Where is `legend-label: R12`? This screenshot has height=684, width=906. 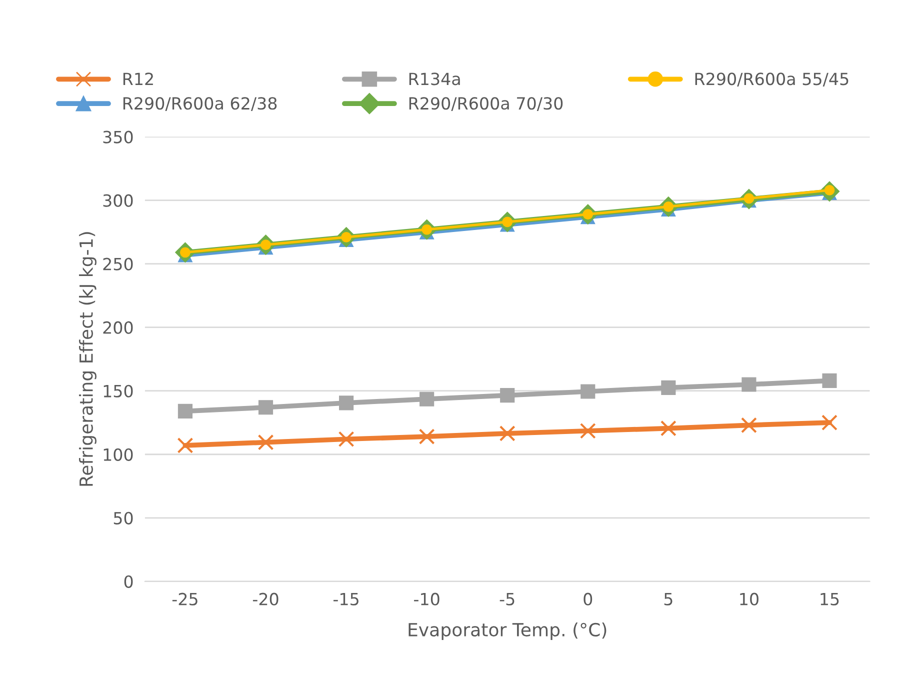
legend-label: R12 is located at coordinates (138, 78).